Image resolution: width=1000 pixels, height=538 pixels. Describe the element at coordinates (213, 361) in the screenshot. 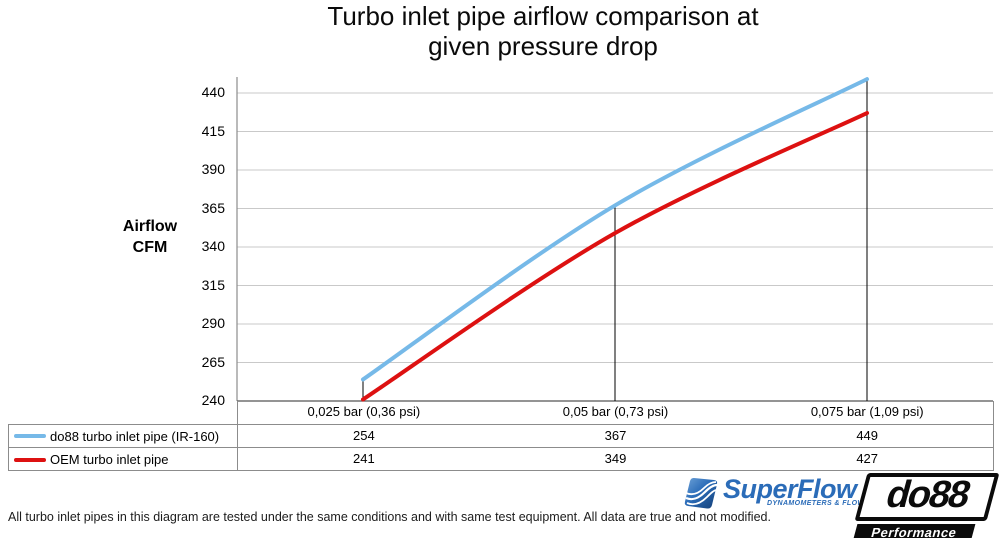

I see `y-tick-label: 265` at that location.